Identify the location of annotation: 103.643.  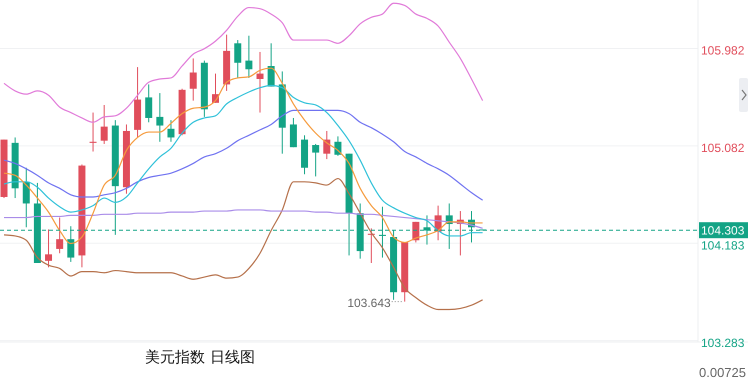
(369, 303).